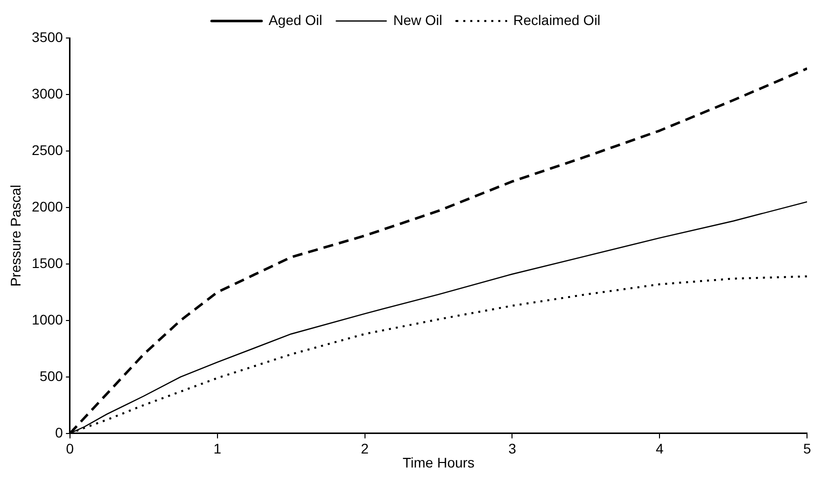  I want to click on y-axis-title: Pressure Pascal, so click(15, 235).